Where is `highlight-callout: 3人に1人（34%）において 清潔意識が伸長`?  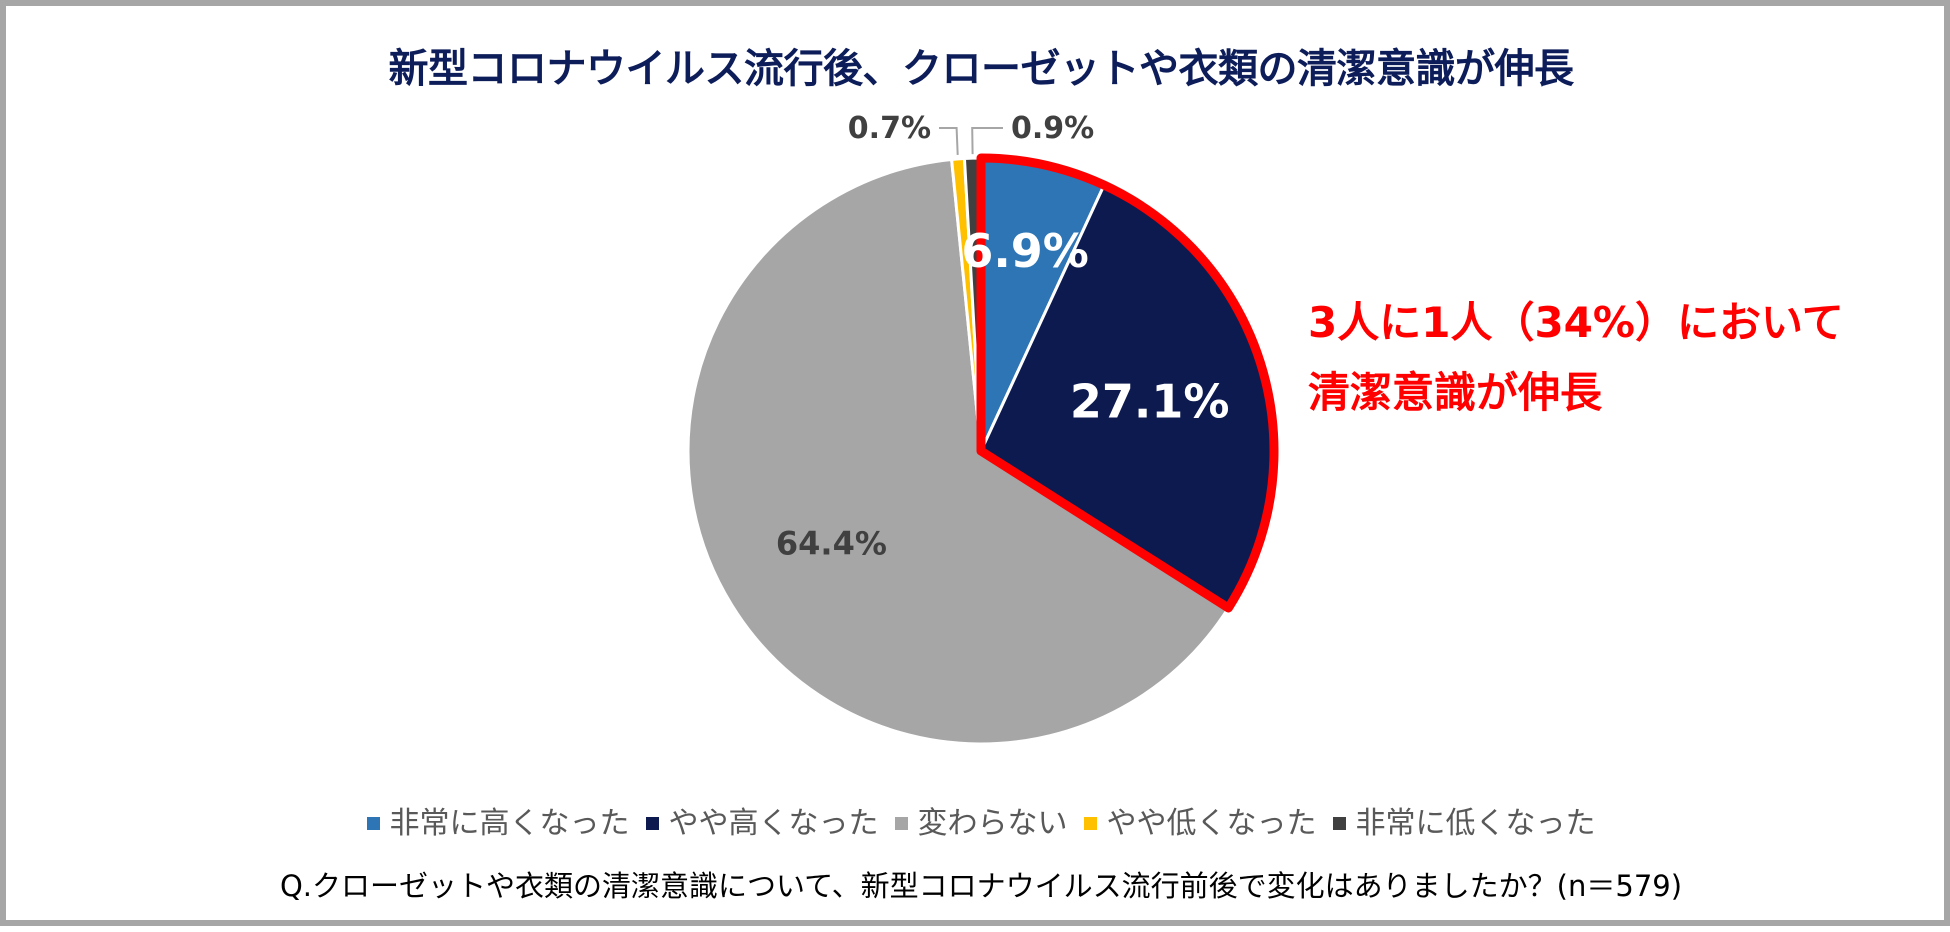 highlight-callout: 3人に1人（34%）において 清潔意識が伸長 is located at coordinates (1576, 358).